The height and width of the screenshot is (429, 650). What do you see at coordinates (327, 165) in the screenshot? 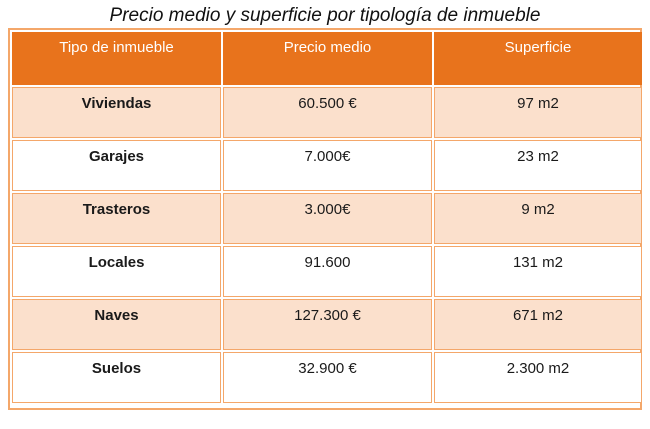
I see `row-garajes-precio: 7.000€` at bounding box center [327, 165].